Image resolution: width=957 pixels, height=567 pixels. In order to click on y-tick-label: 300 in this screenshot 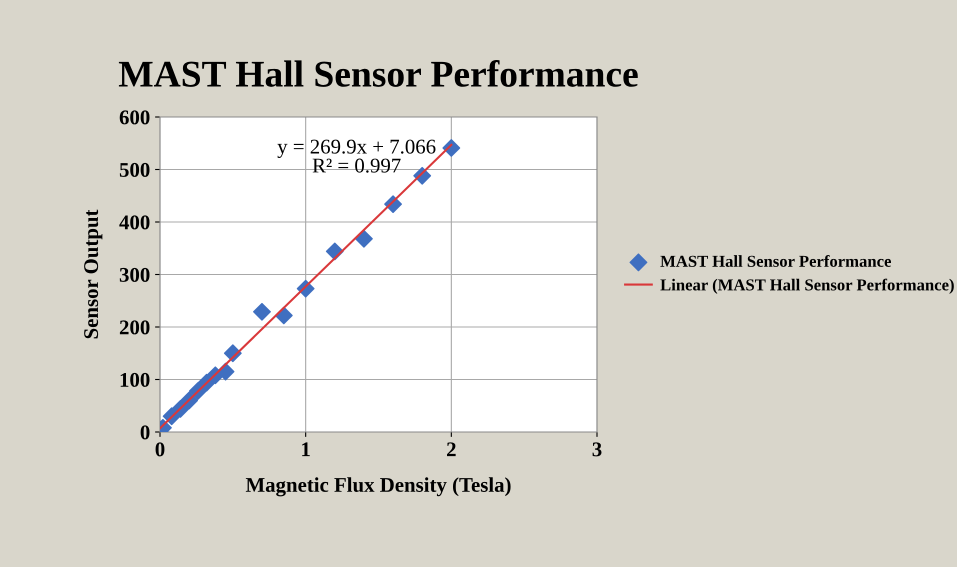, I will do `click(135, 275)`.